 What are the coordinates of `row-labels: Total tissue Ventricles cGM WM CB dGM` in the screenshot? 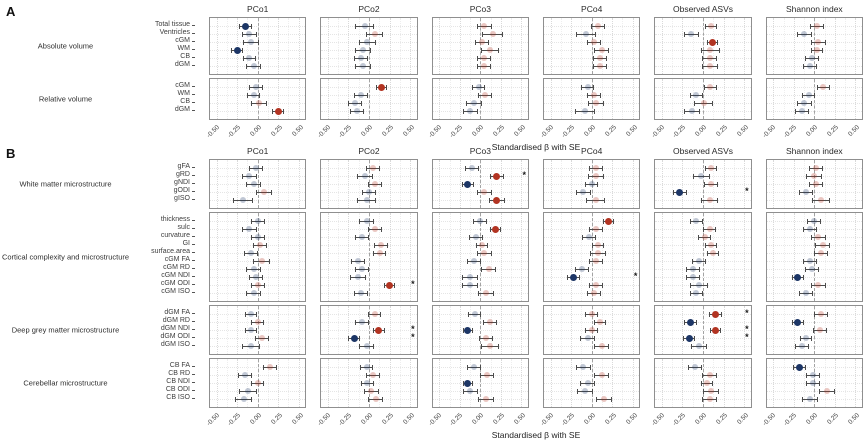 It's located at (150, 45).